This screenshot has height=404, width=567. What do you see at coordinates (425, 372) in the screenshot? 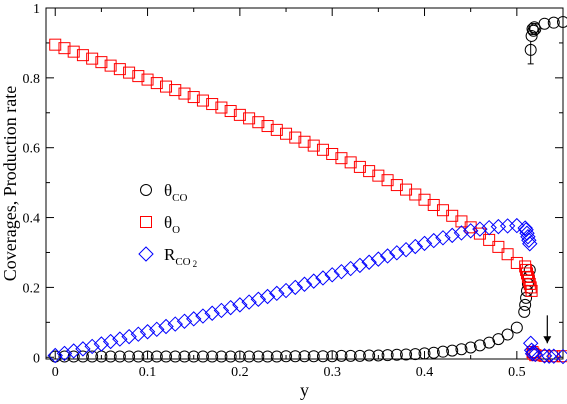
I see `x-tick-label: 0.4` at bounding box center [425, 372].